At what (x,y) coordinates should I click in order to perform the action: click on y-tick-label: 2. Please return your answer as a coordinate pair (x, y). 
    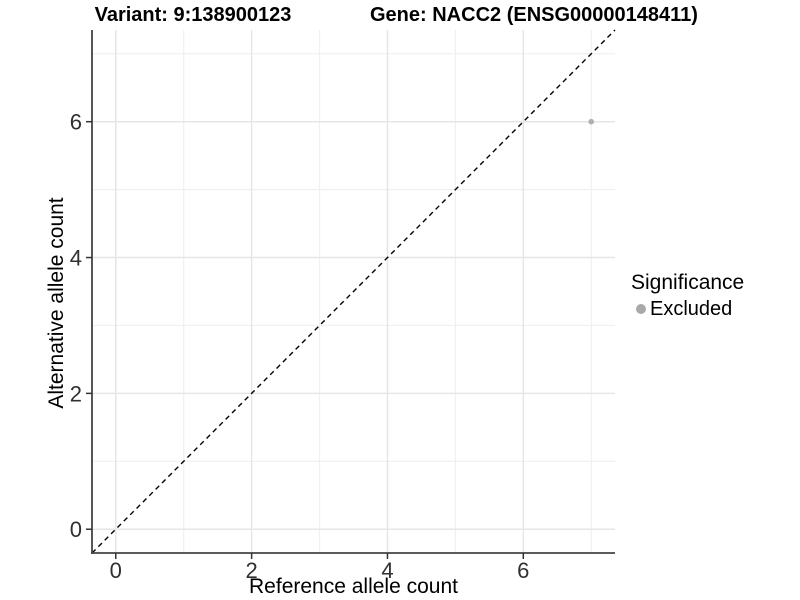
    Looking at the image, I should click on (76, 393).